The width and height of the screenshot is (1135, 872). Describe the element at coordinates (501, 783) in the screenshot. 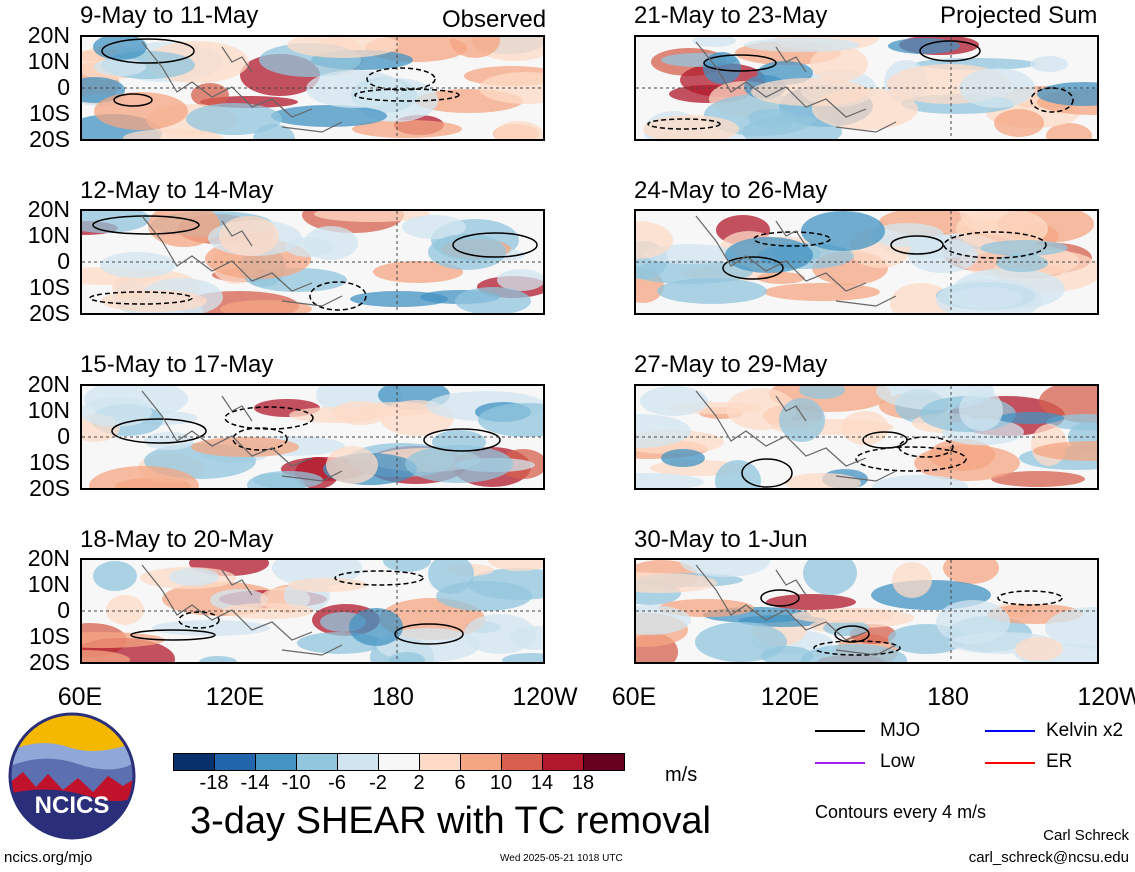

I see `colorbar-tick-label: 10` at that location.